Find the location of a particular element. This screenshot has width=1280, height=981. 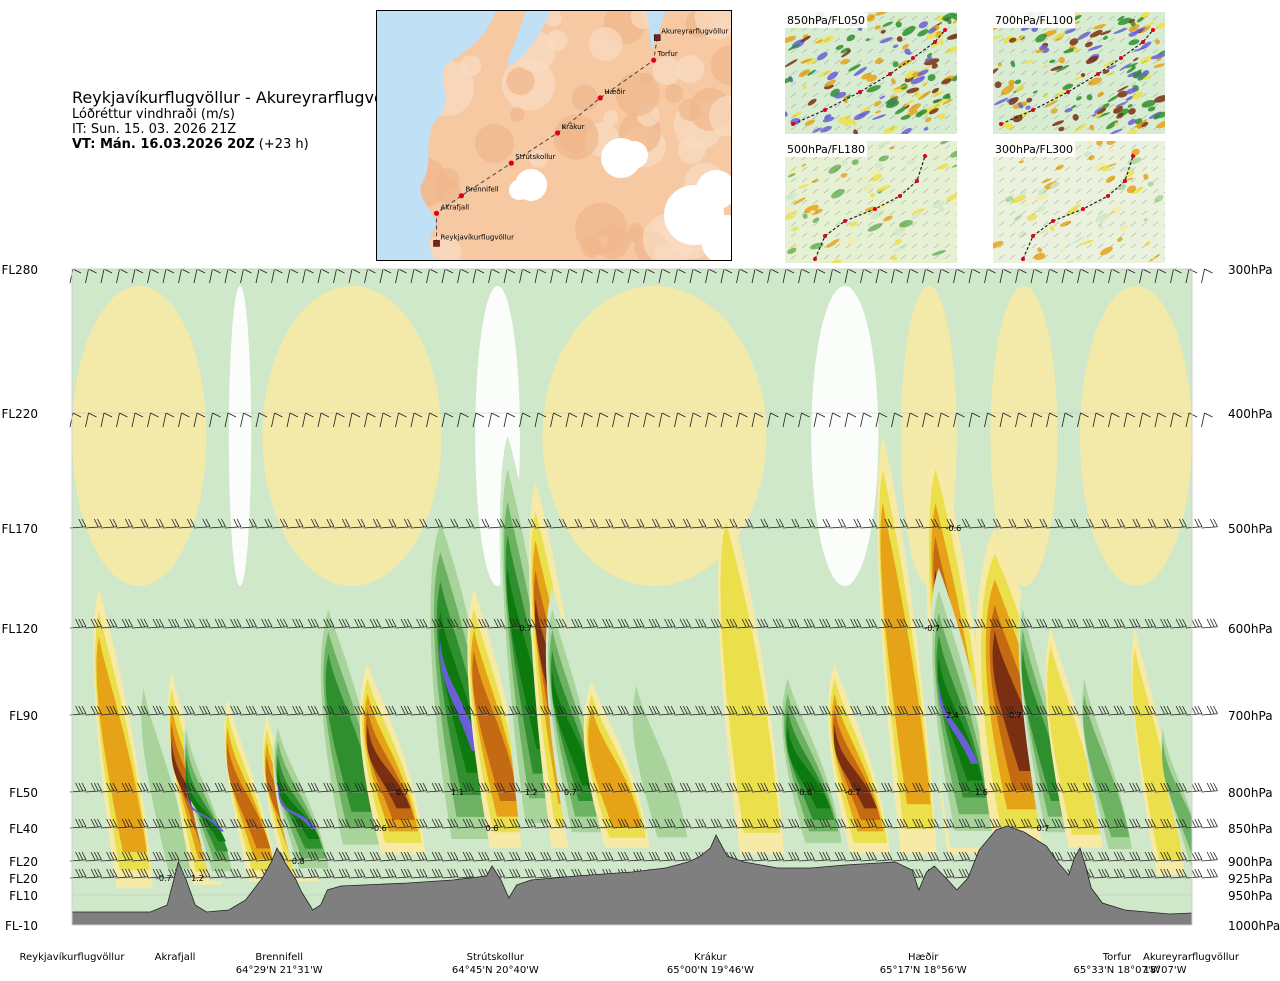

map-fjord is located at coordinates (529, 38).